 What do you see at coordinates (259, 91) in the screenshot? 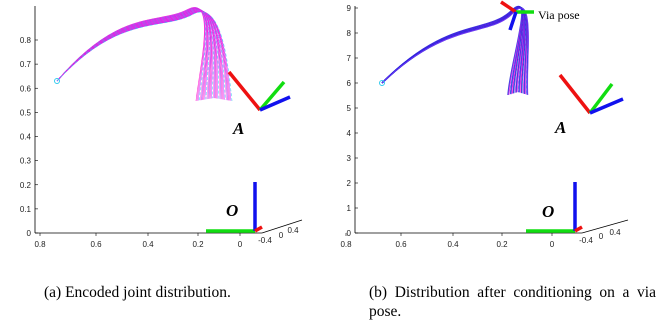
I see `frame-a-axes` at bounding box center [259, 91].